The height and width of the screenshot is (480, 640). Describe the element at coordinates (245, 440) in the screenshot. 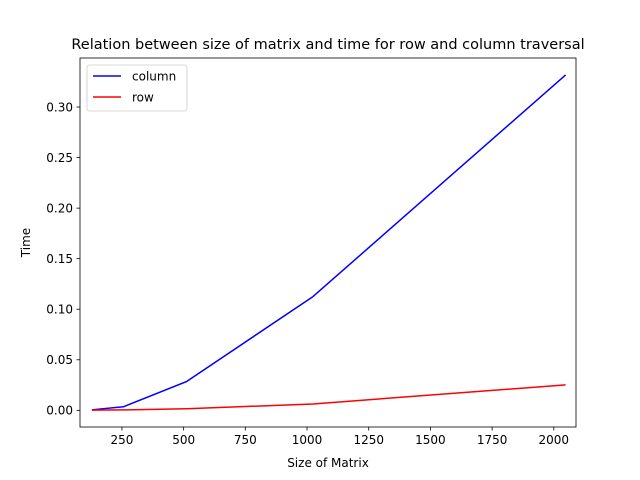

I see `x-tick-label: 750` at that location.